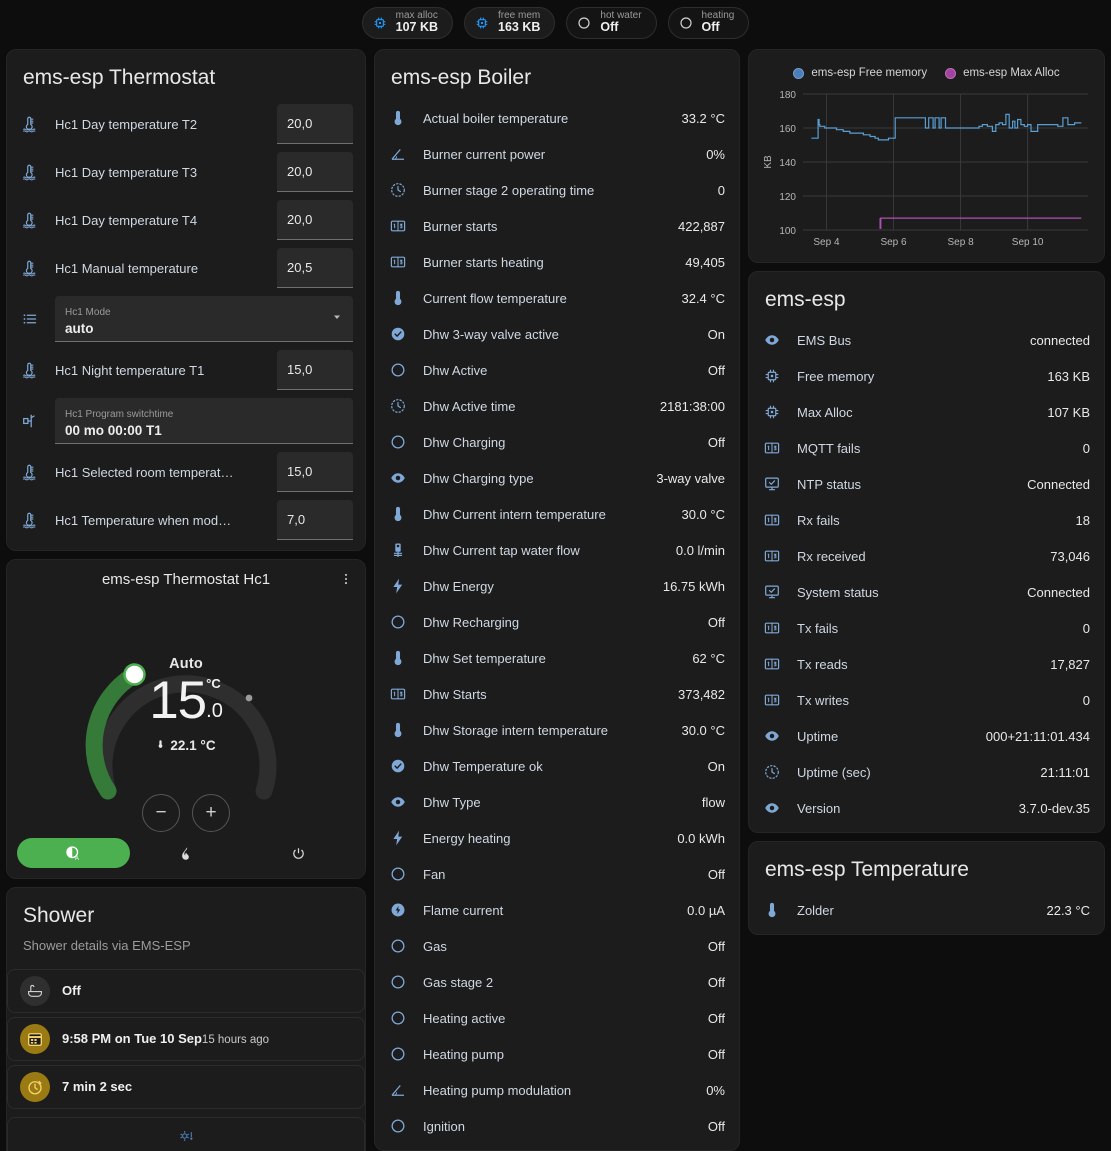 The width and height of the screenshot is (1111, 1151). I want to click on mode-auto-button: A, so click(73, 853).